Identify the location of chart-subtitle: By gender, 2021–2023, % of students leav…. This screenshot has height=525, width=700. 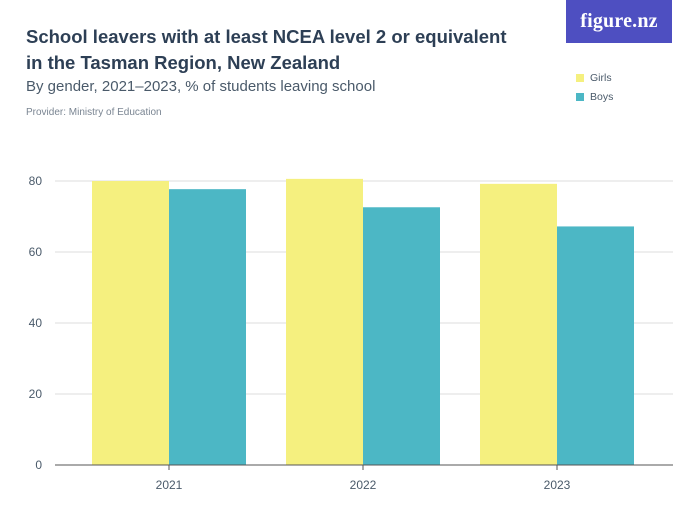
(201, 86).